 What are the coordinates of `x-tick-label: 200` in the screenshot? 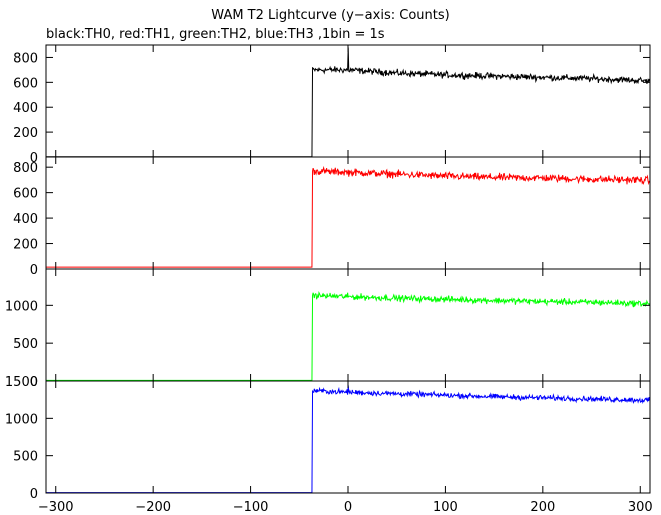 It's located at (542, 507).